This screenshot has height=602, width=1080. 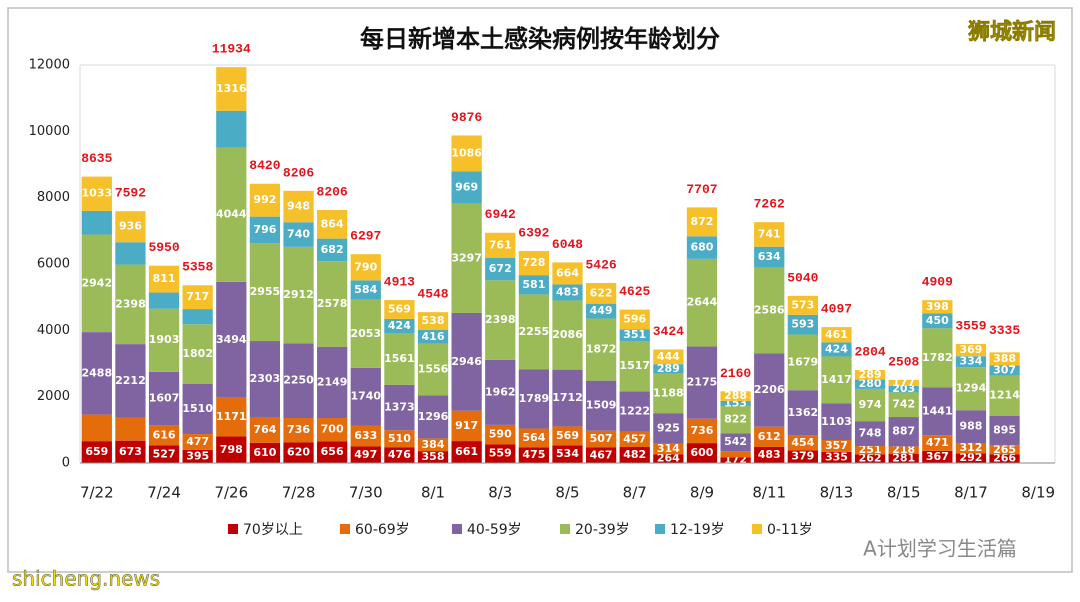 I want to click on segment-label: 590, so click(x=500, y=434).